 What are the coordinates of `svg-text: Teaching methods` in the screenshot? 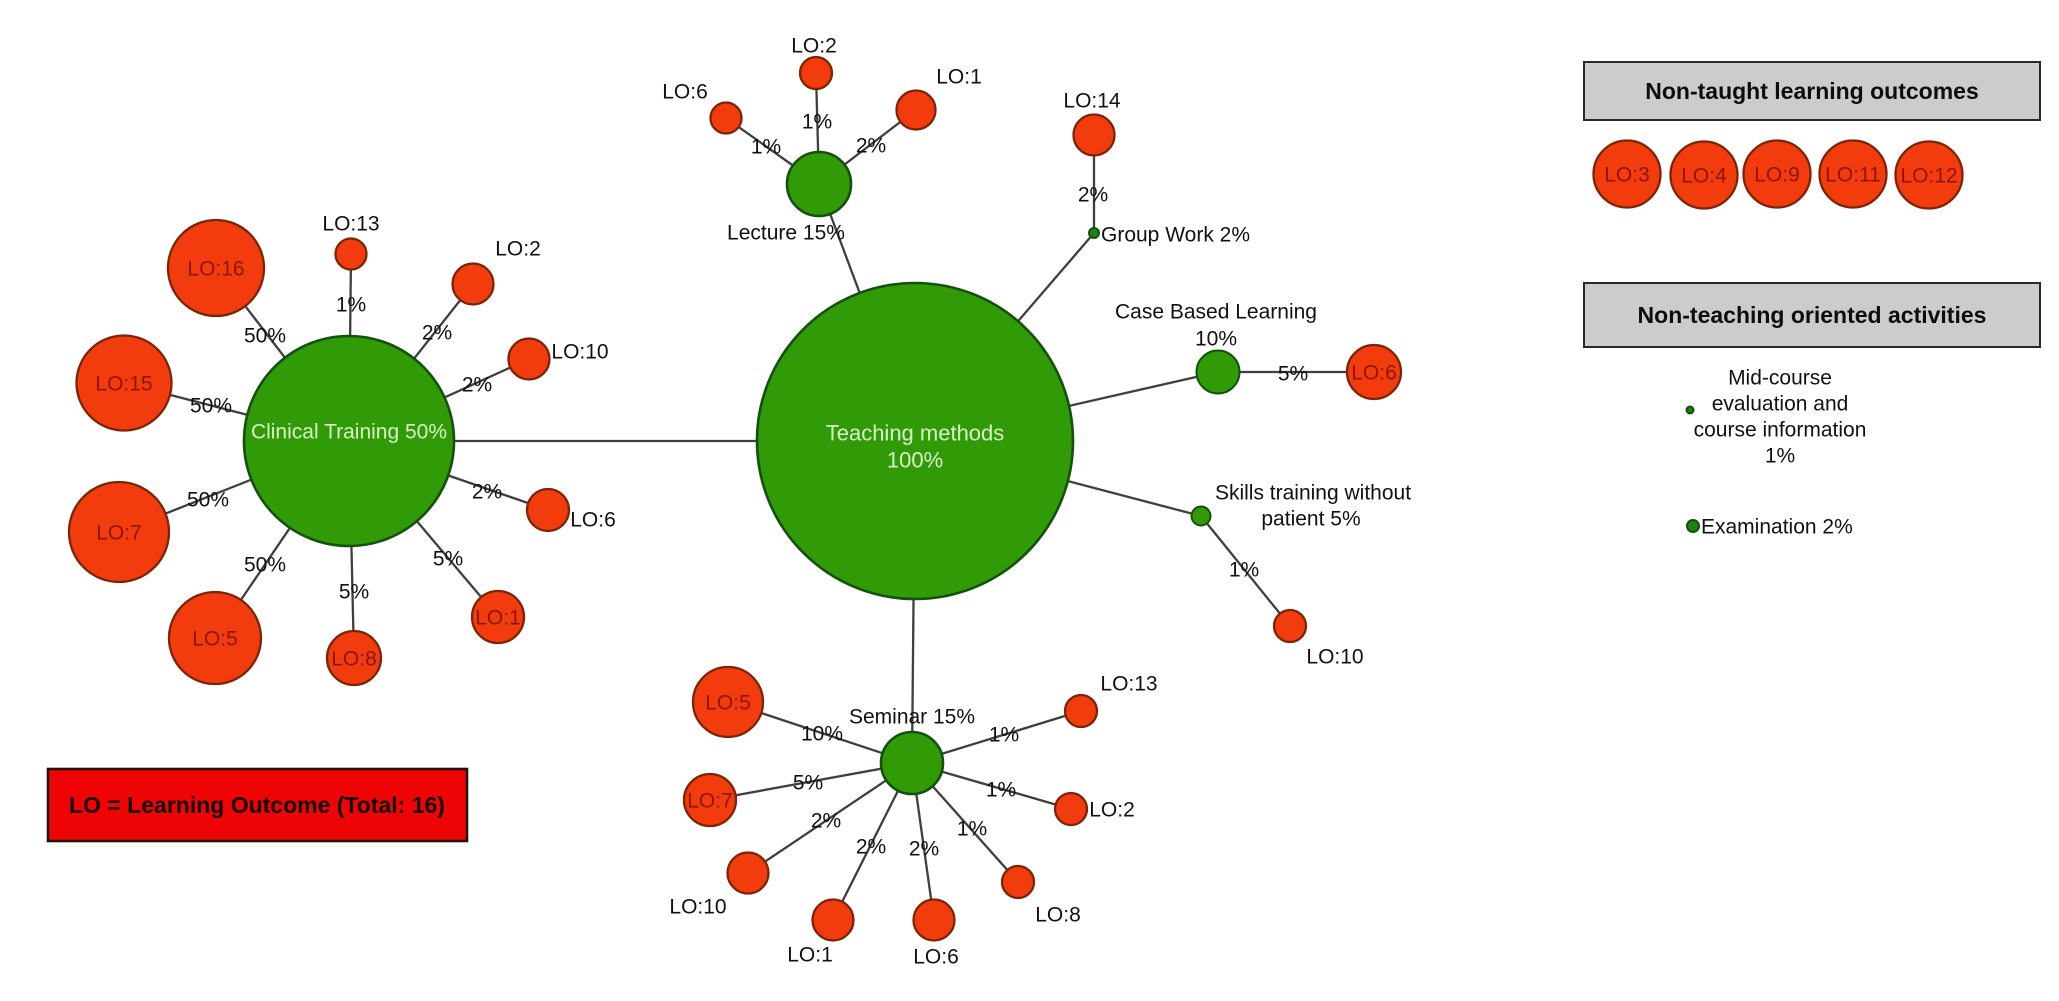 It's located at (915, 433).